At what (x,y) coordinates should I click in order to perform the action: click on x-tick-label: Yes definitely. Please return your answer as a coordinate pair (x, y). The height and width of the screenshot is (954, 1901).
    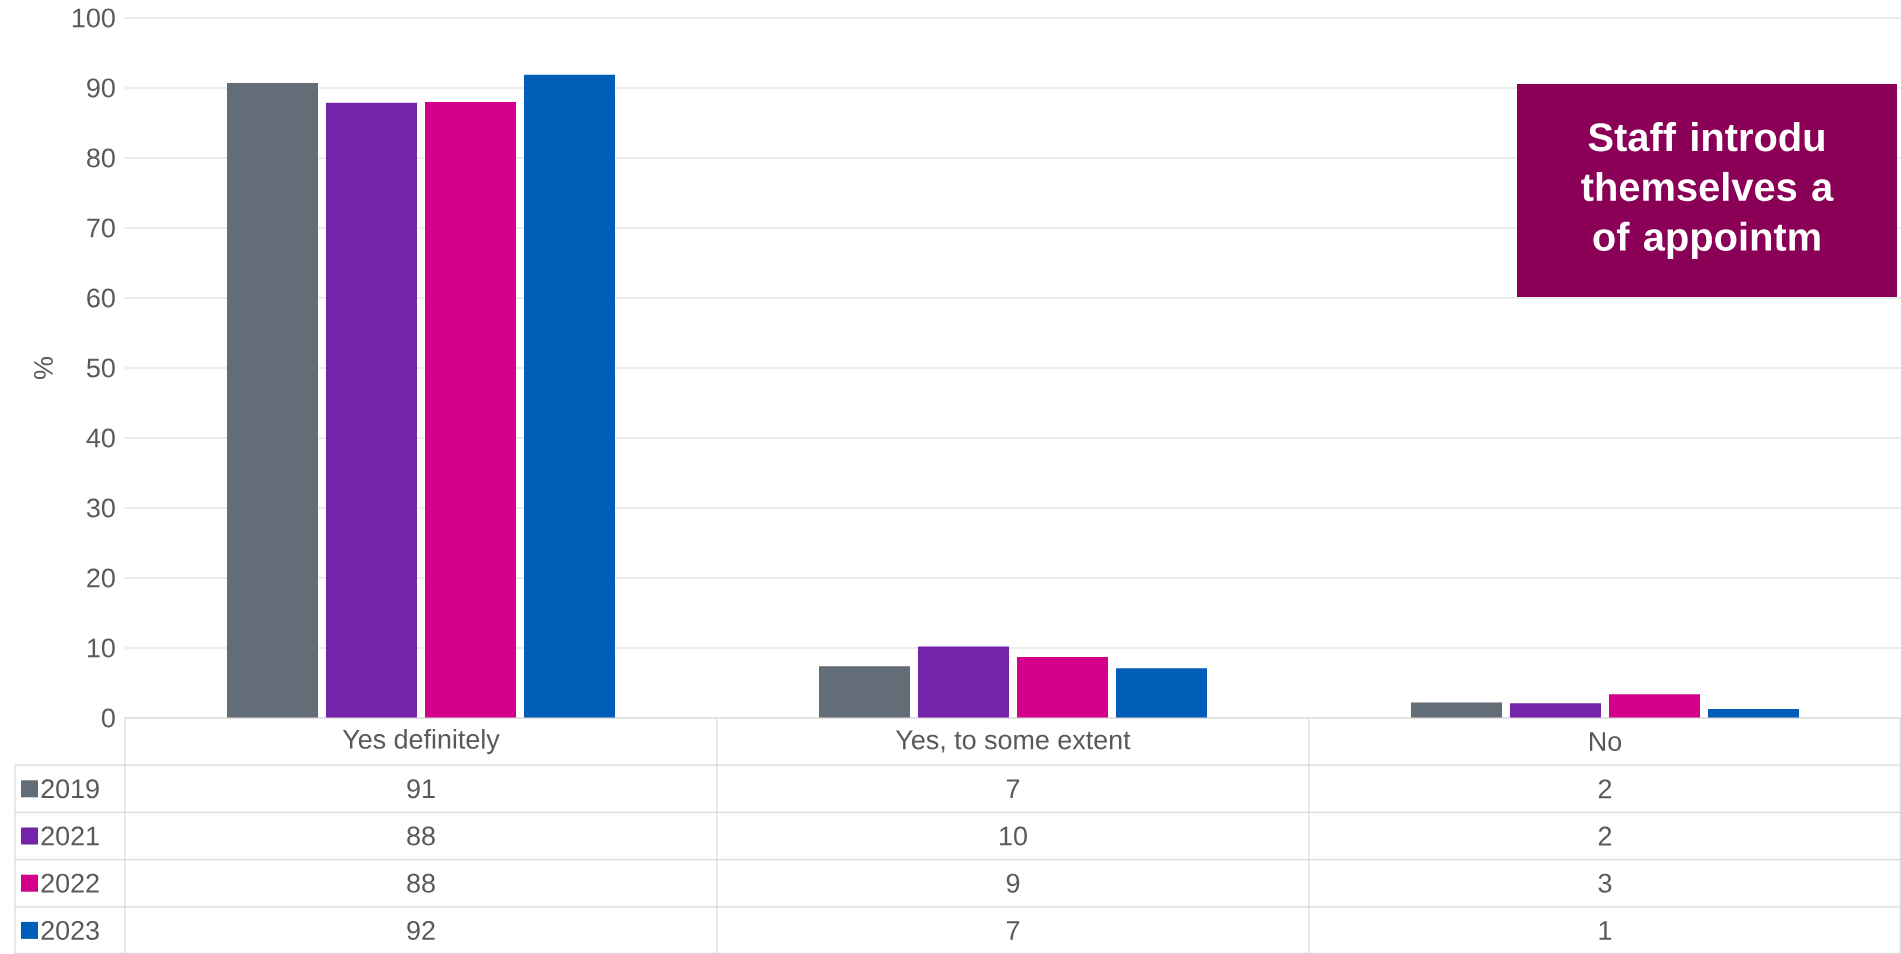
    Looking at the image, I should click on (421, 742).